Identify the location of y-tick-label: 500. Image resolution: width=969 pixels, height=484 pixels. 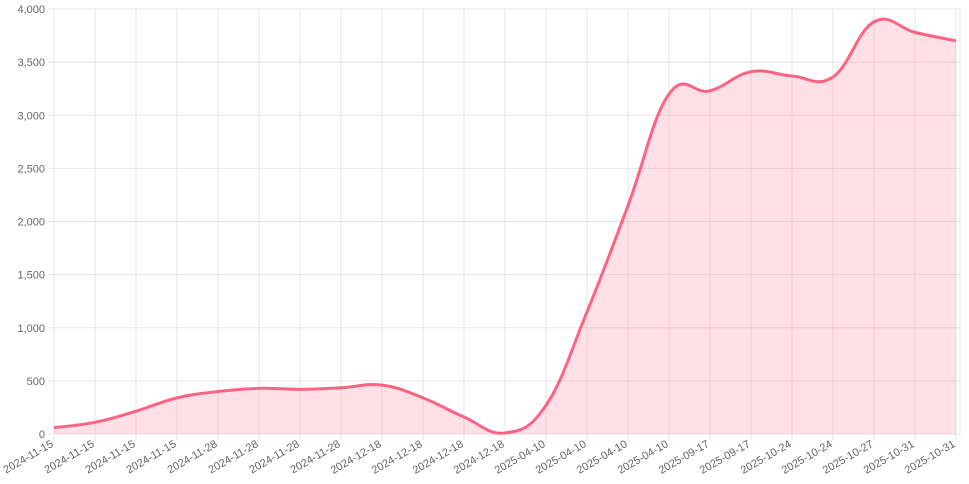
(36, 382).